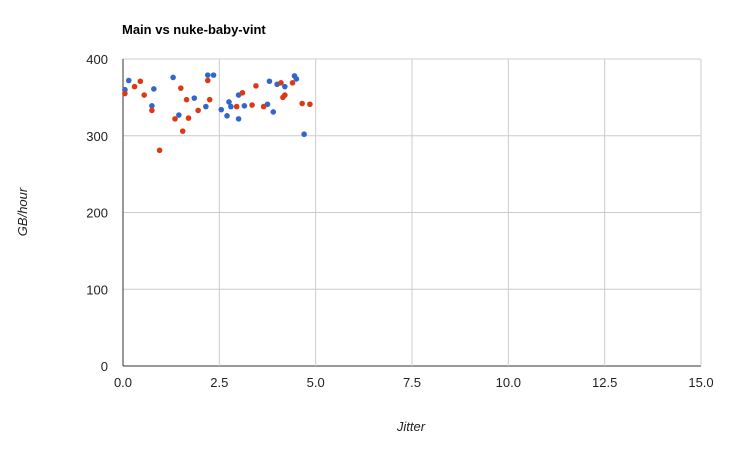 The image size is (738, 456). Describe the element at coordinates (123, 382) in the screenshot. I see `x-tick-label: 0.0` at that location.